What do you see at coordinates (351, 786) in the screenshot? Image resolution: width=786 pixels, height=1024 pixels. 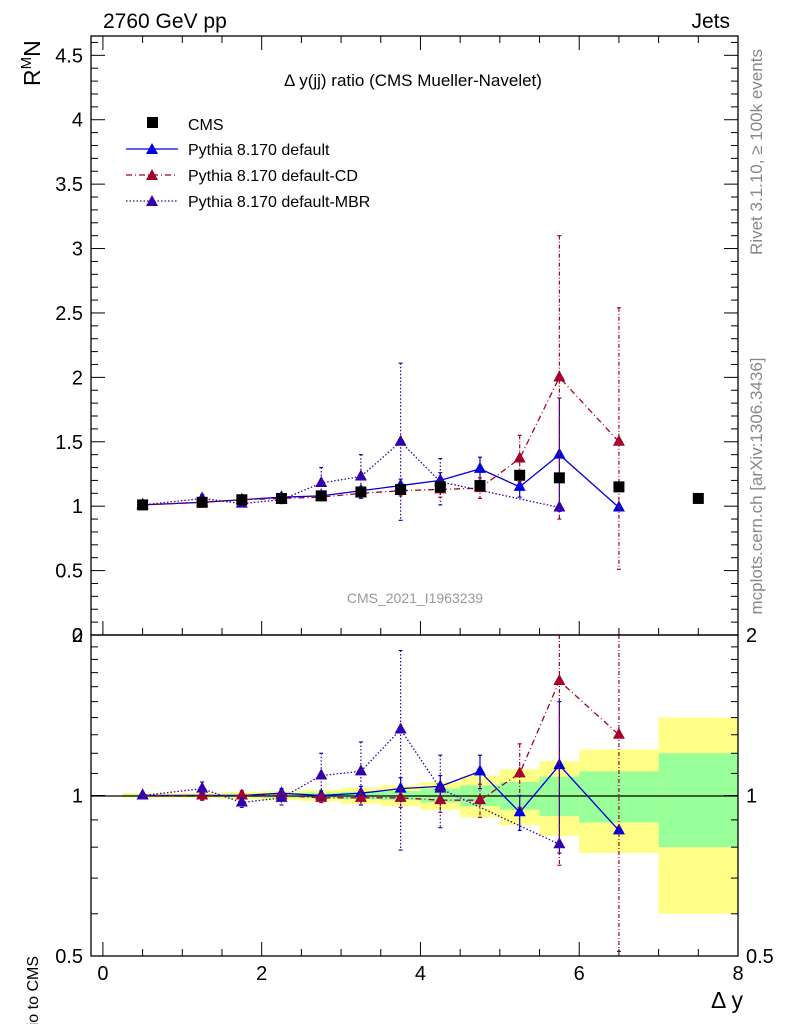 I see `series-line-pythia-8-170-default-mbr` at bounding box center [351, 786].